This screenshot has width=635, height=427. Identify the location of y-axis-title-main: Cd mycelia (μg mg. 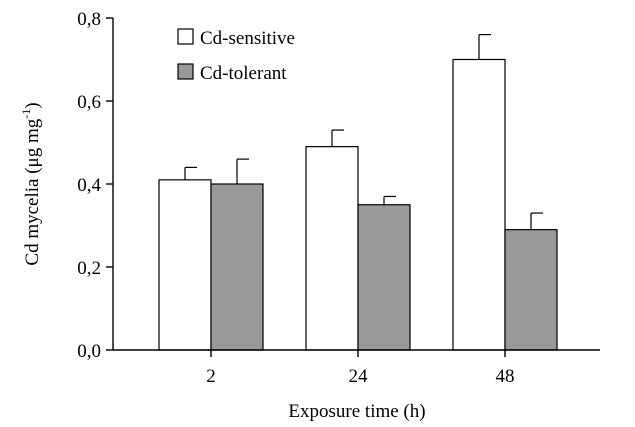
(32, 191).